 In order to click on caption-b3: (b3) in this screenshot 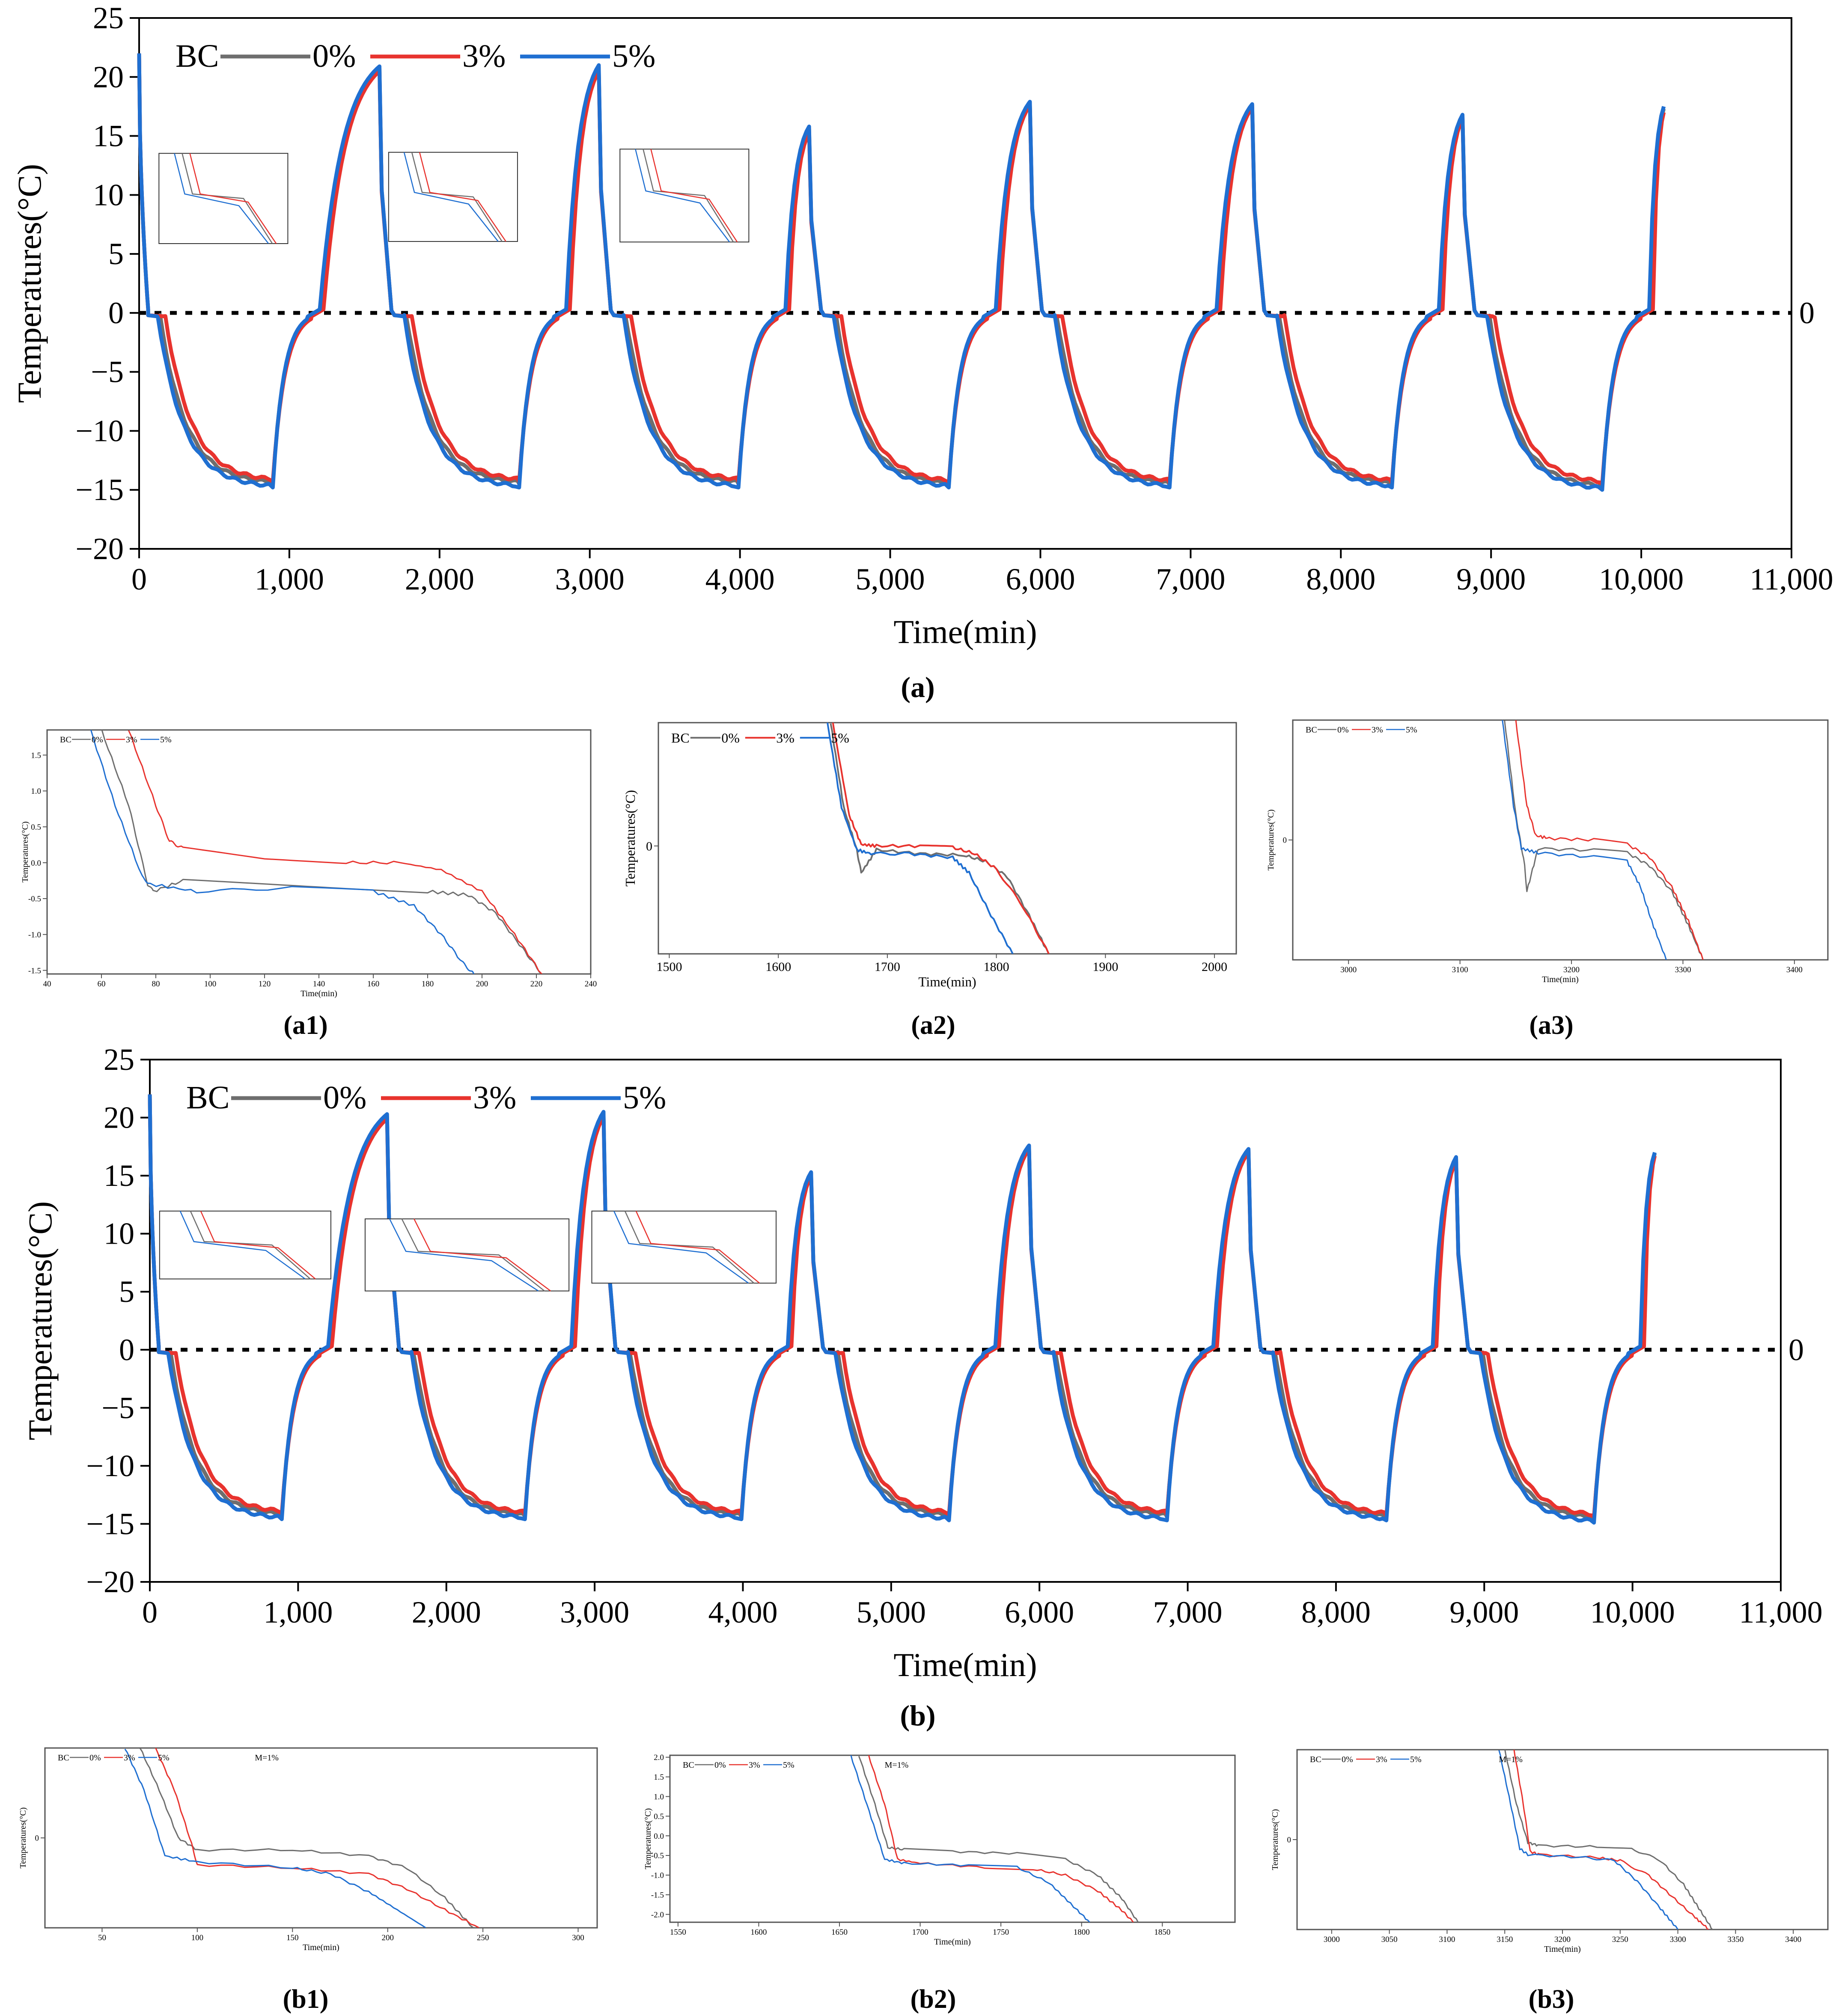, I will do `click(1551, 1999)`.